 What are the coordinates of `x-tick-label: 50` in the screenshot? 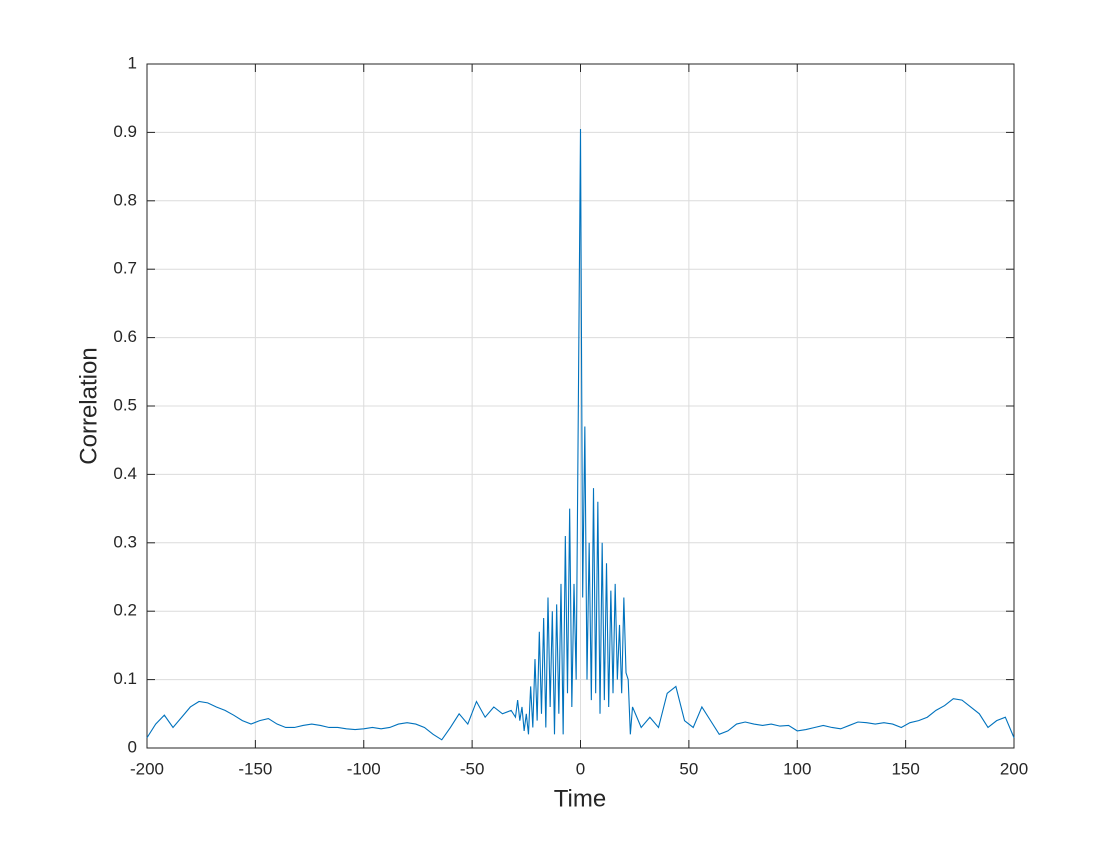 It's located at (688, 768).